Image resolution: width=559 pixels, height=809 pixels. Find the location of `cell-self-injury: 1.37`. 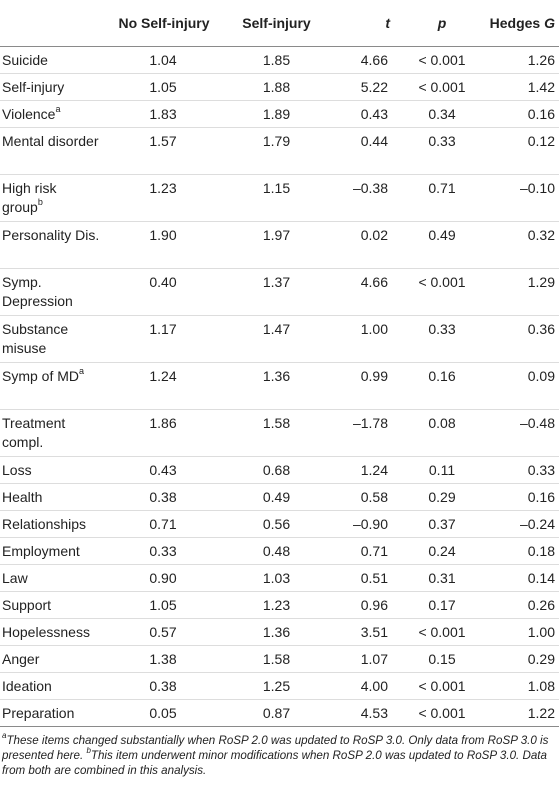

cell-self-injury: 1.37 is located at coordinates (276, 292).